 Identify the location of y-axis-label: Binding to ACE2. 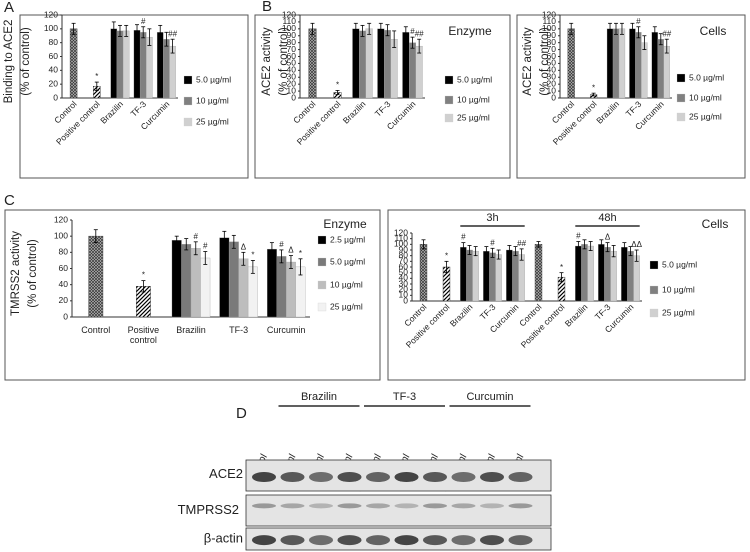
(9, 62).